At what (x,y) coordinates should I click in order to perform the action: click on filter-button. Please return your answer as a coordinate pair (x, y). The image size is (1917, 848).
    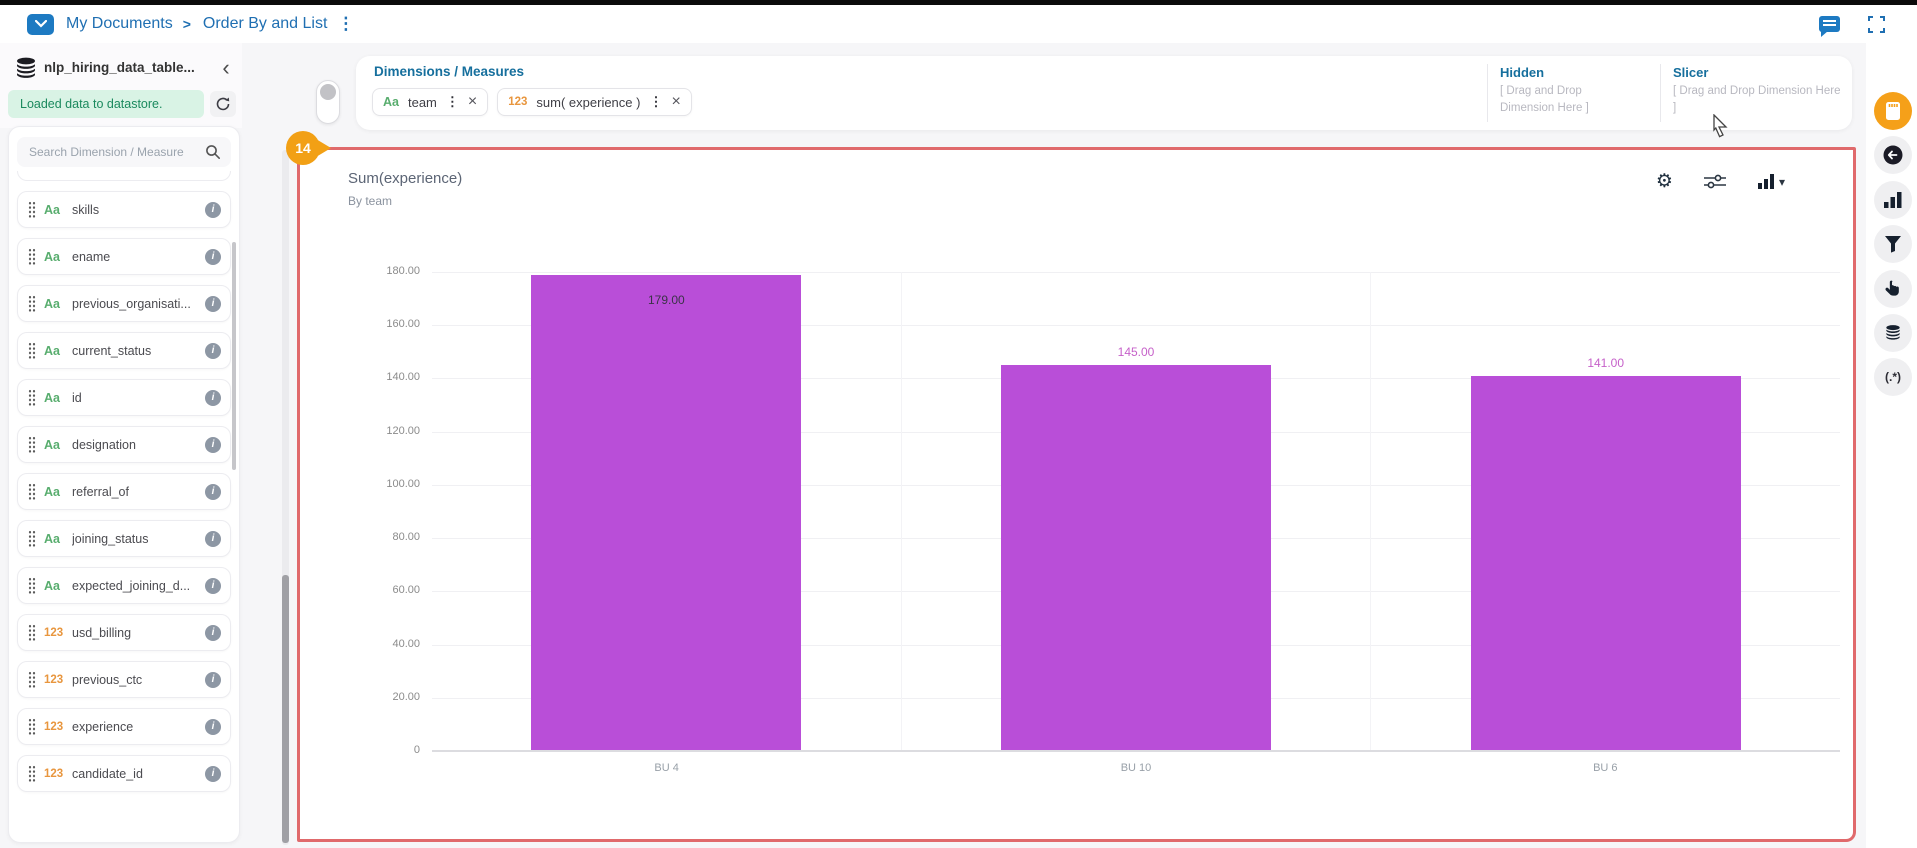
    Looking at the image, I should click on (1893, 244).